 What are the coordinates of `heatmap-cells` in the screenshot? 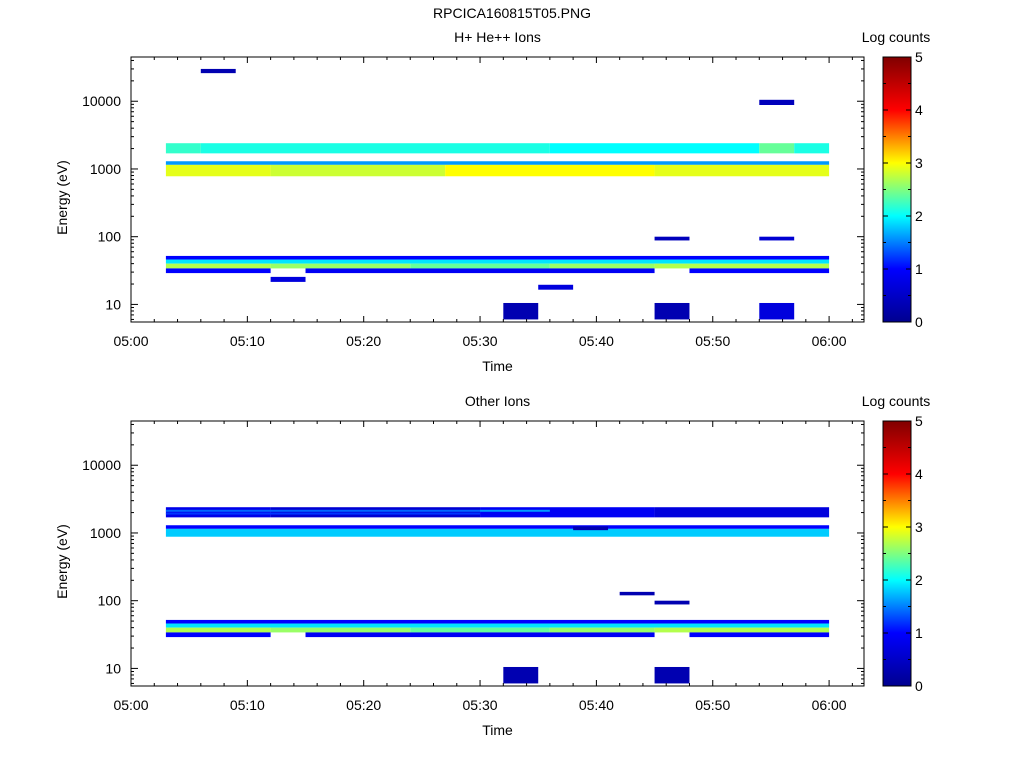 It's located at (497, 595).